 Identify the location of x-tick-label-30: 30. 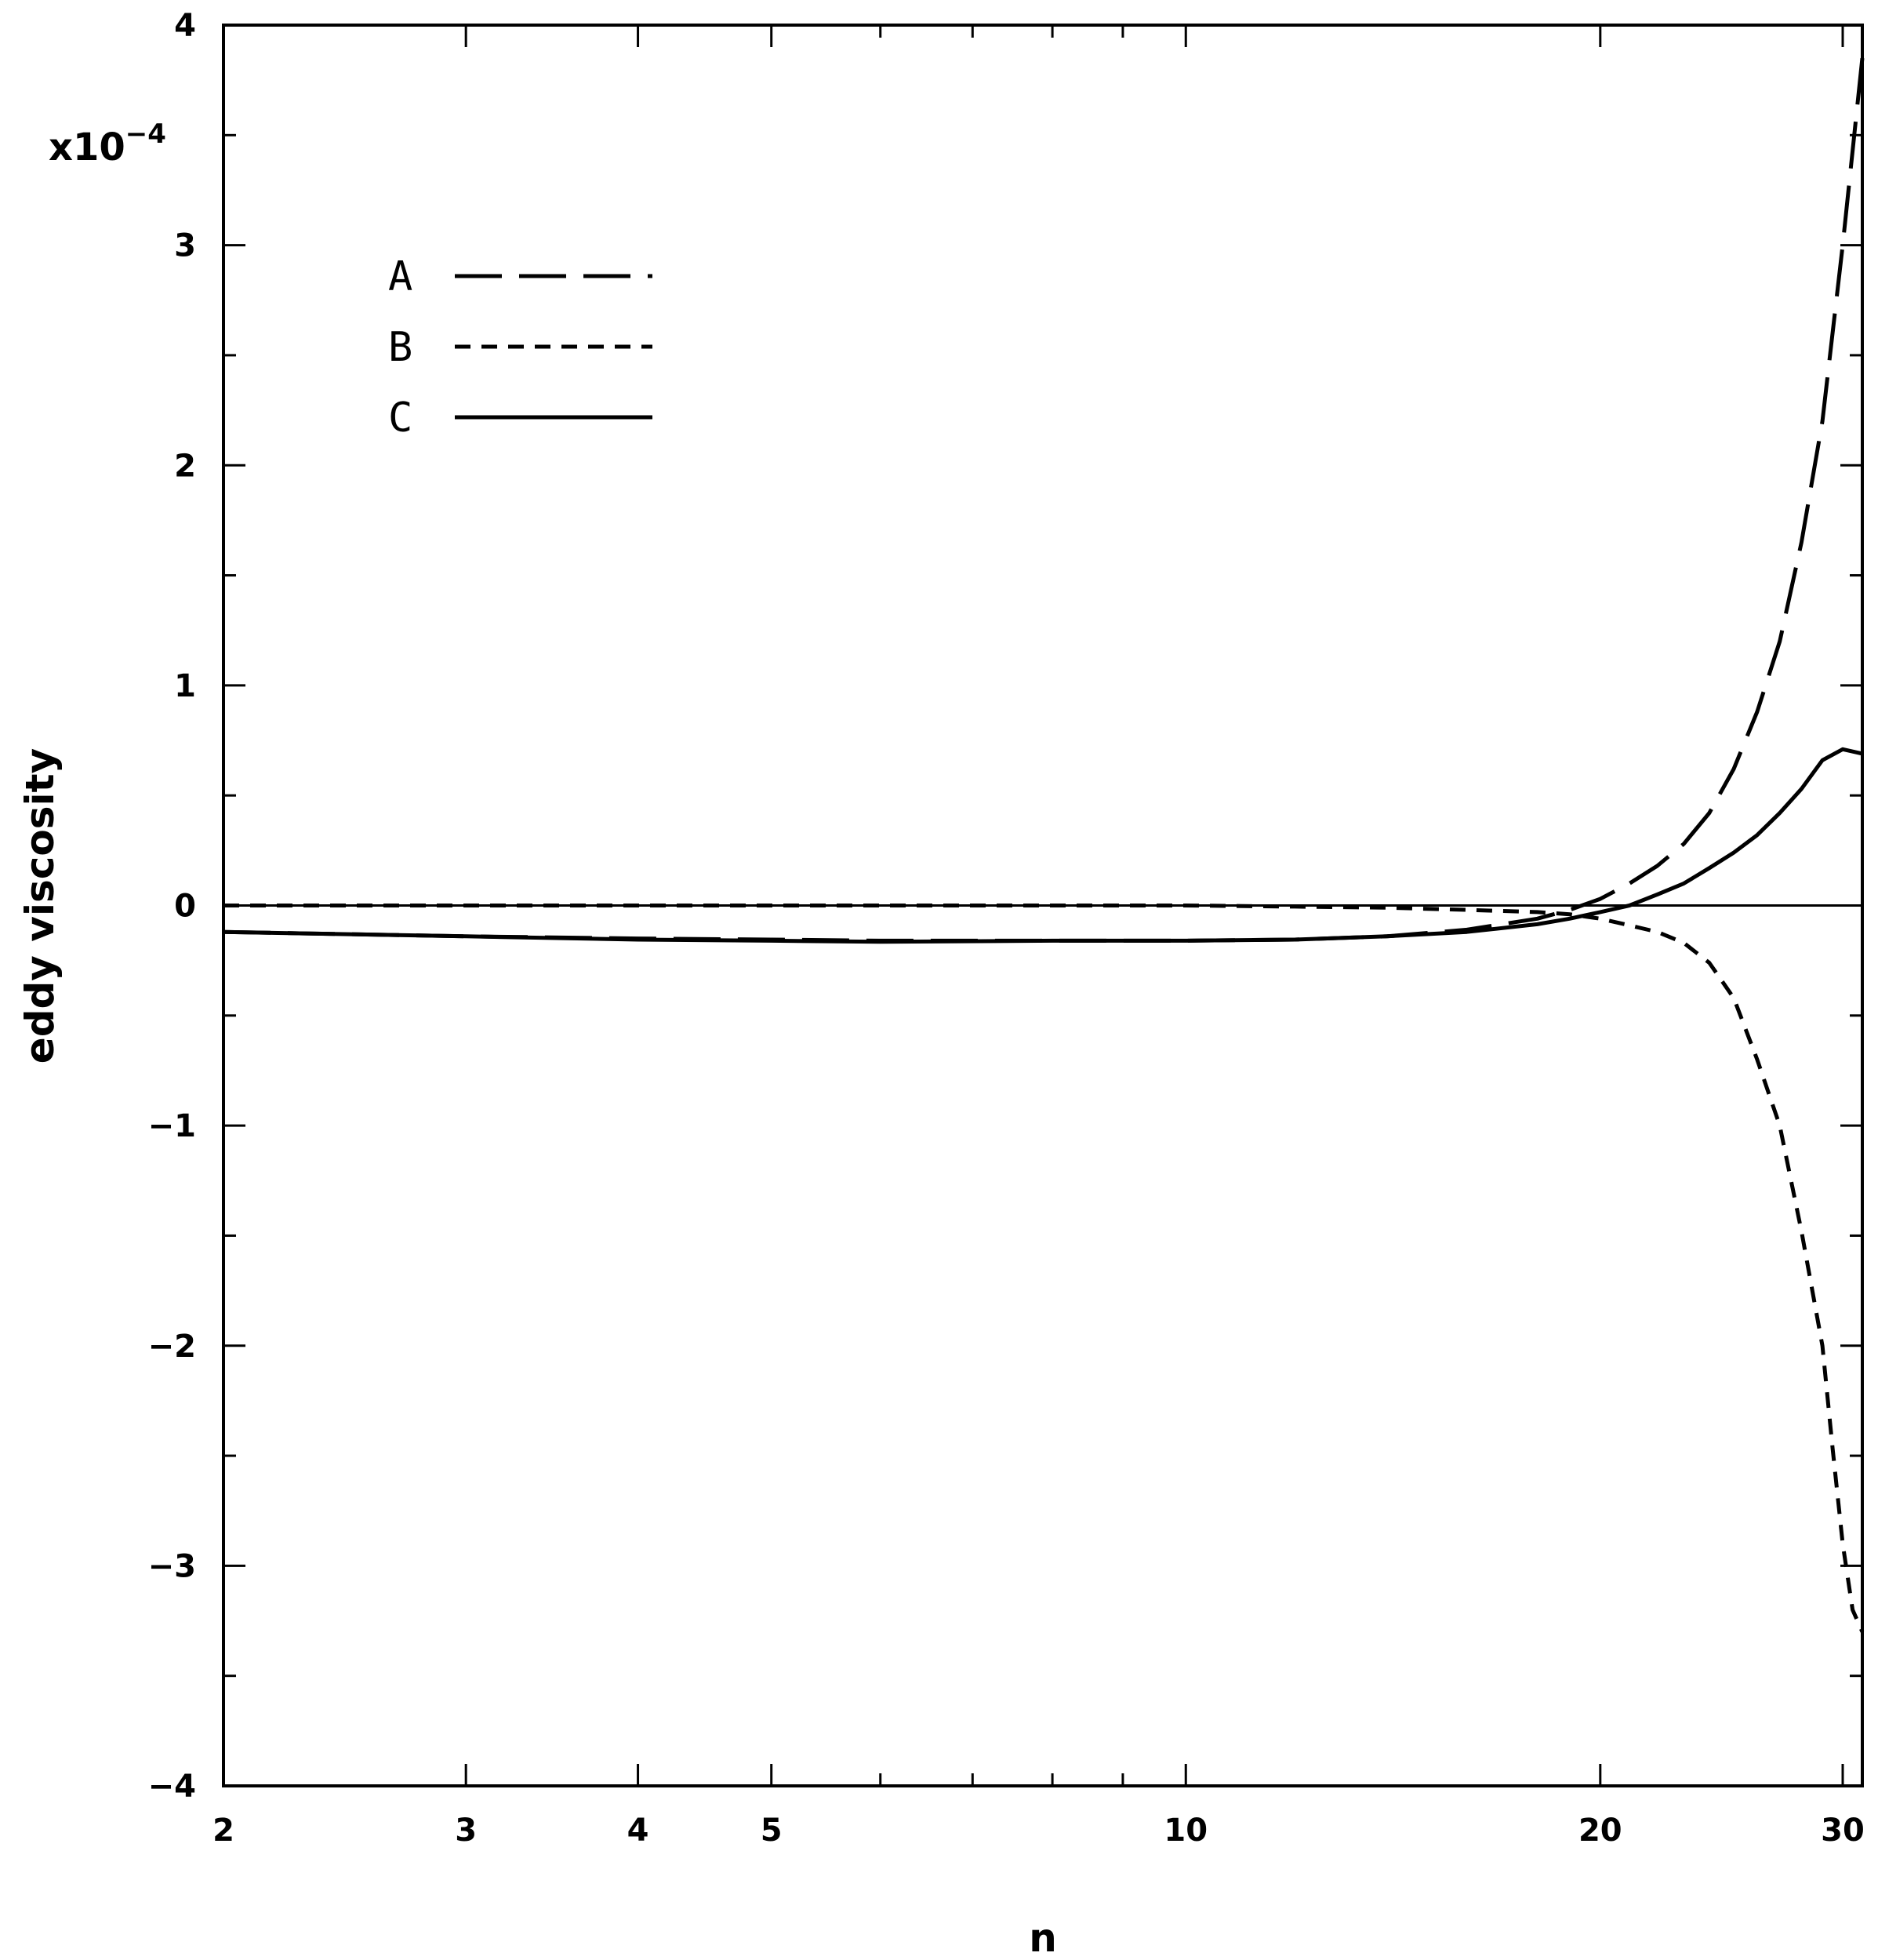
(1843, 1831).